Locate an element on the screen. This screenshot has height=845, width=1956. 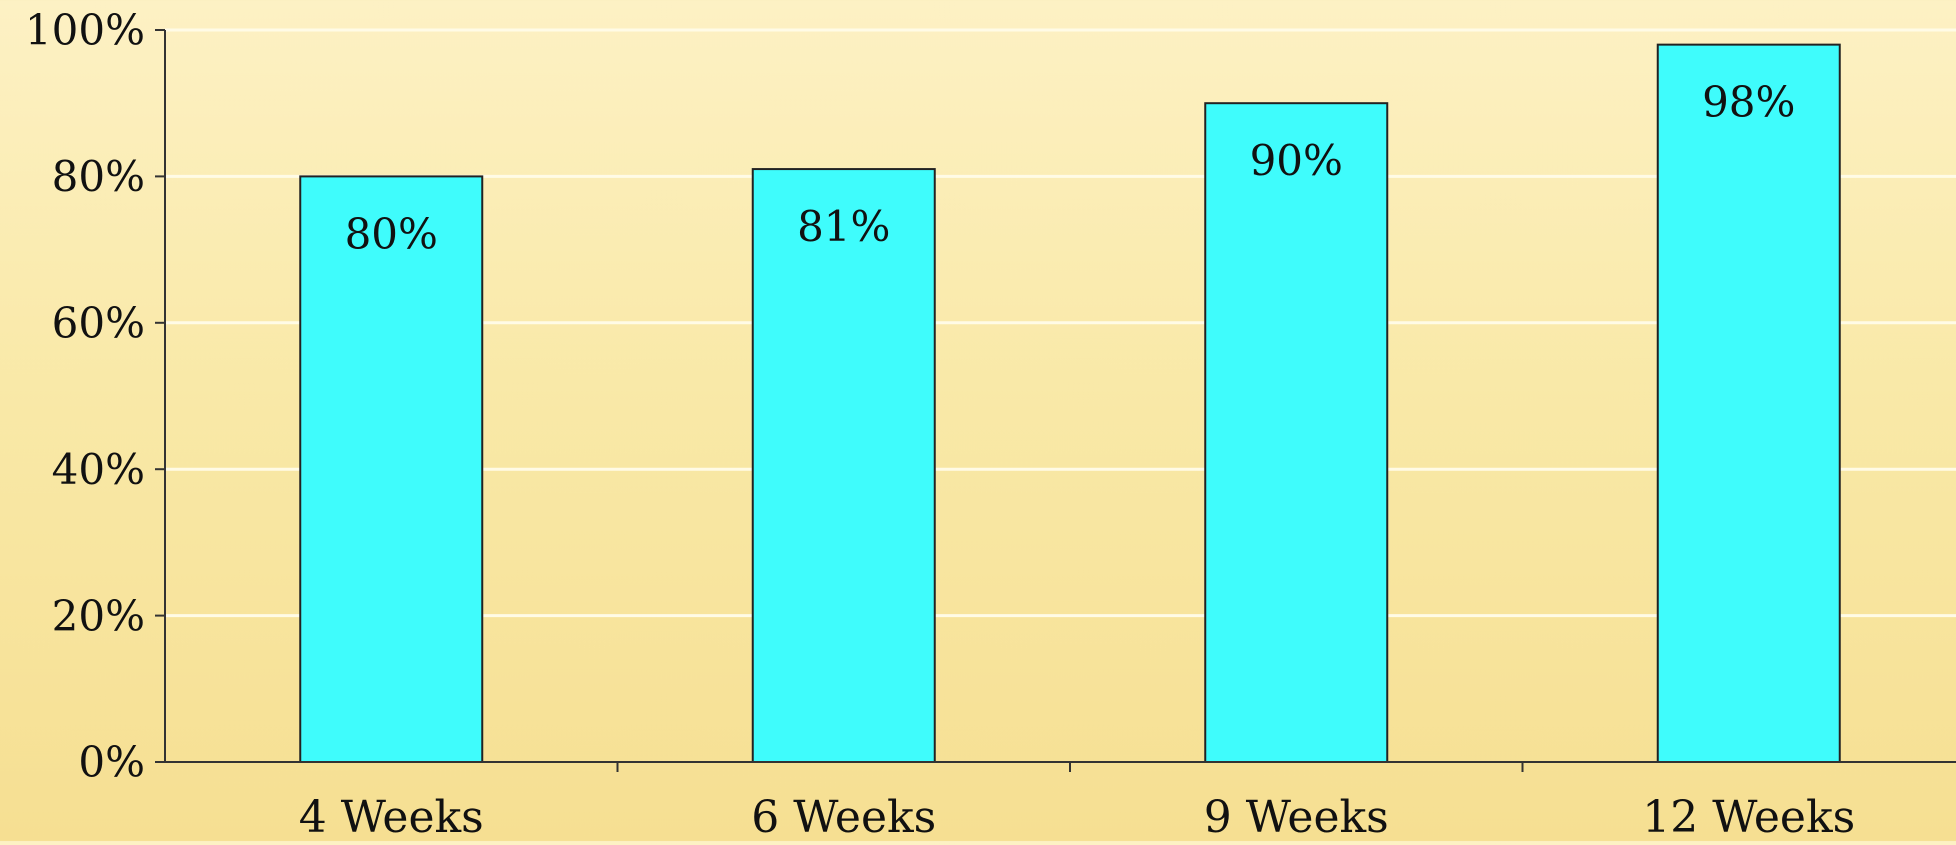
bar-data-label: 81% is located at coordinates (843, 226).